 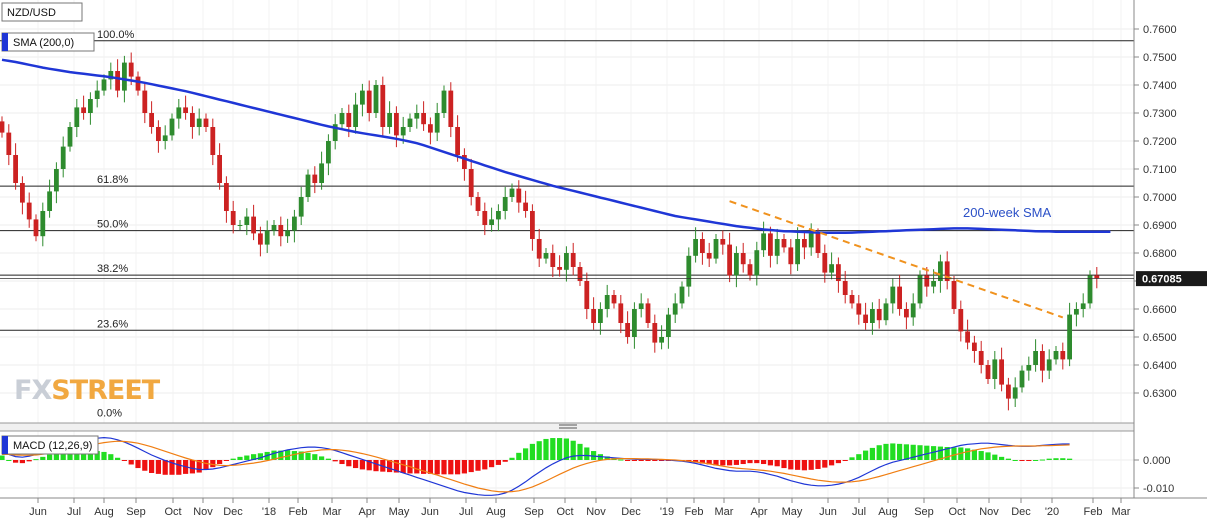 I want to click on price-tick-label: 0.7400, so click(x=1160, y=86).